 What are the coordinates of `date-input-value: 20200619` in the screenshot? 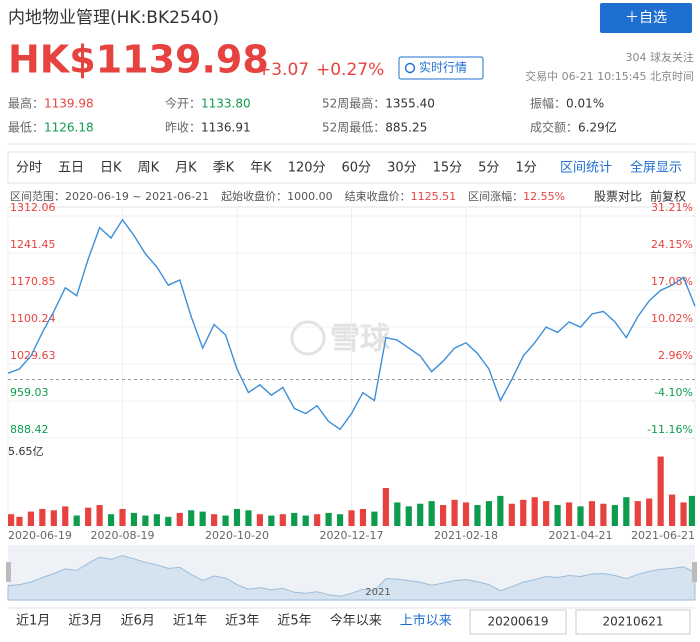 It's located at (517, 622).